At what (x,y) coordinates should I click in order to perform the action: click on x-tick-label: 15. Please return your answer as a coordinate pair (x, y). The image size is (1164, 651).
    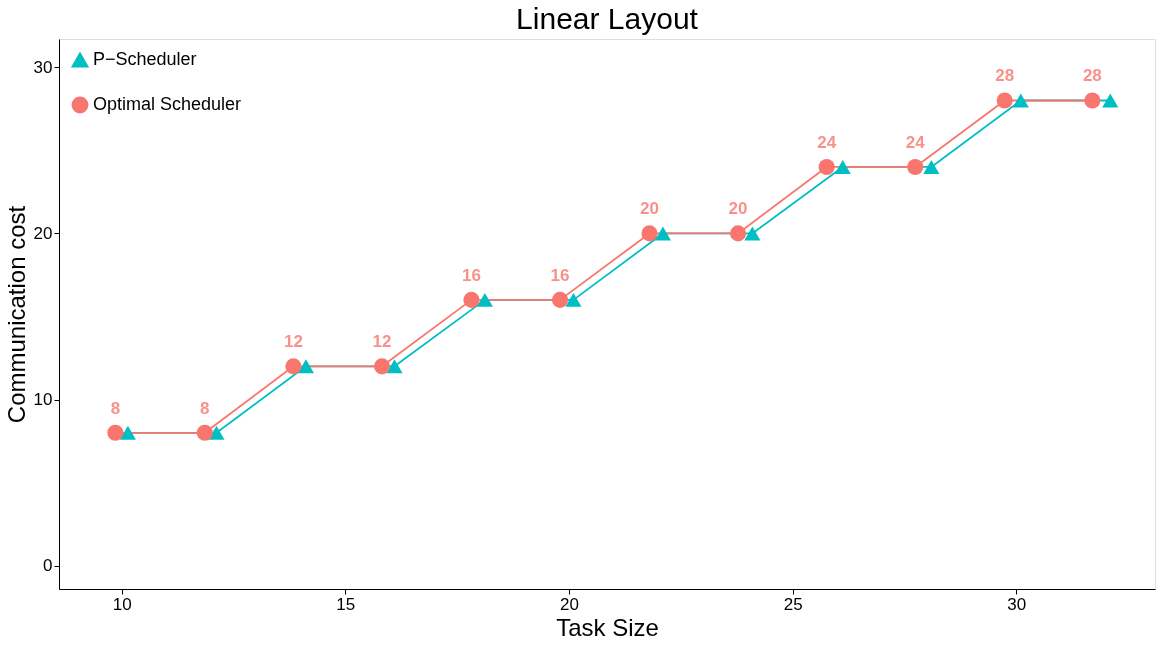
    Looking at the image, I should click on (346, 604).